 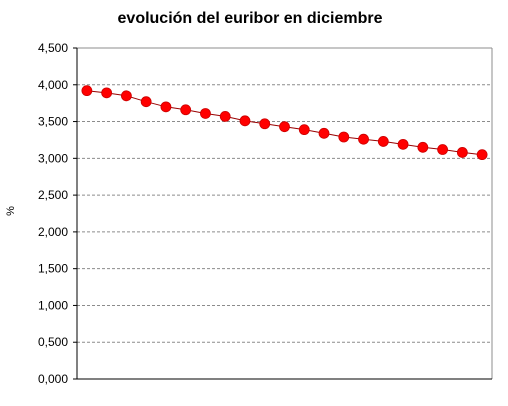 I want to click on y-tick-label: 3,500, so click(x=53, y=122).